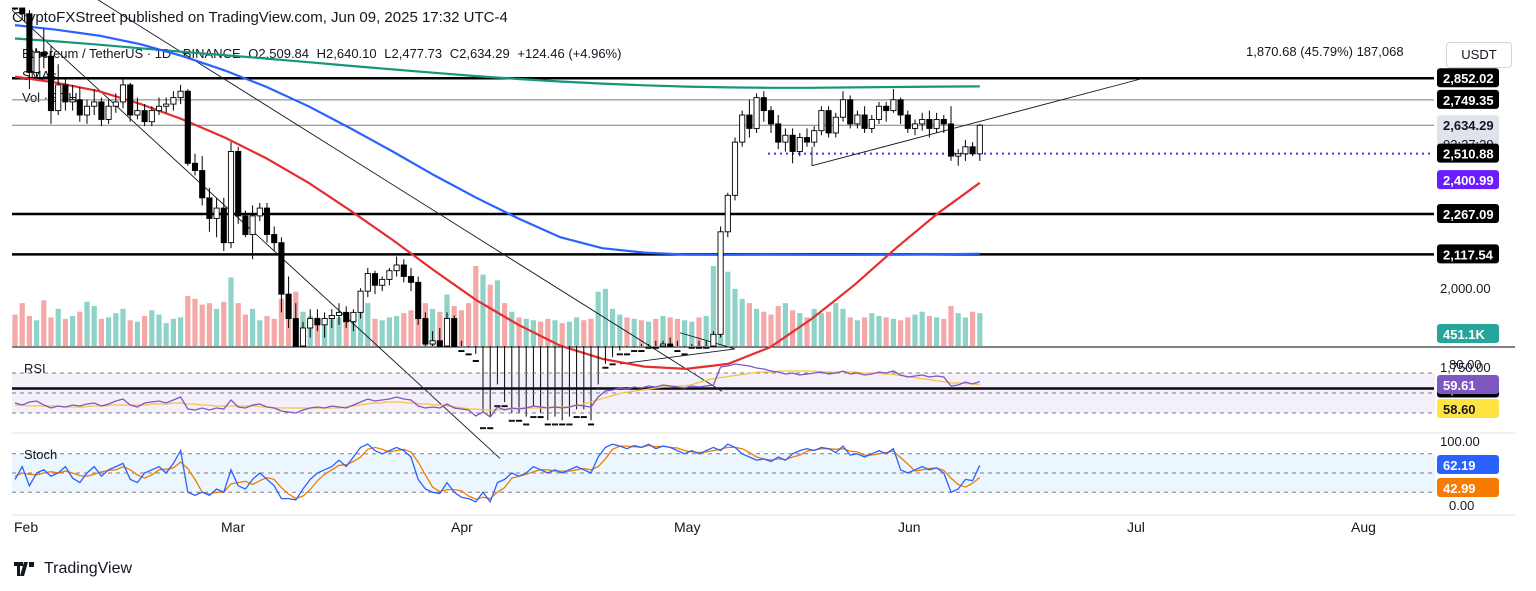 Image resolution: width=1536 pixels, height=591 pixels. Describe the element at coordinates (1479, 55) in the screenshot. I see `currency-button: USDT` at that location.